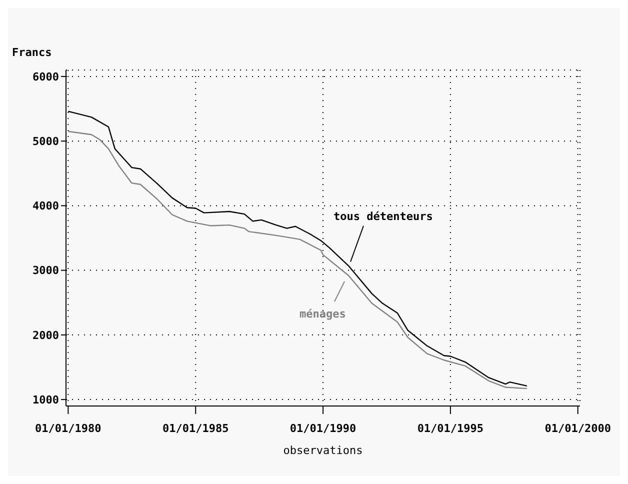 The image size is (628, 484). What do you see at coordinates (195, 428) in the screenshot?
I see `x-tick-label: 01/01/1985` at bounding box center [195, 428].